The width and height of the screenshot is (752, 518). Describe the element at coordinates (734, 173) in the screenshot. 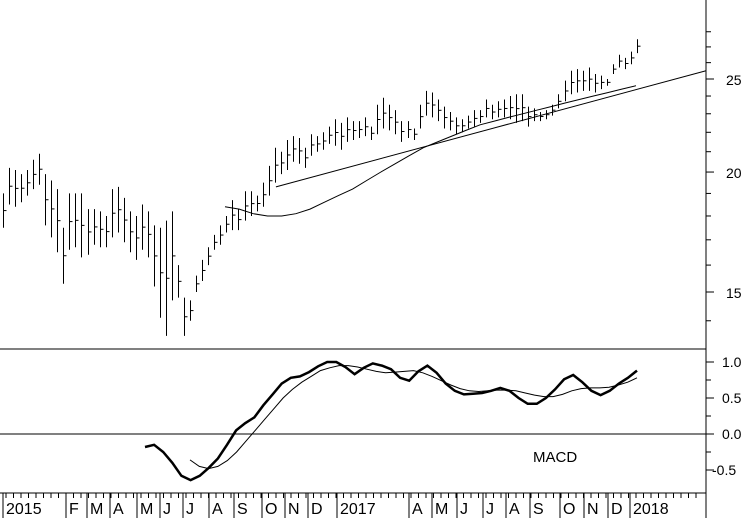

I see `price-tick-label: 20` at that location.